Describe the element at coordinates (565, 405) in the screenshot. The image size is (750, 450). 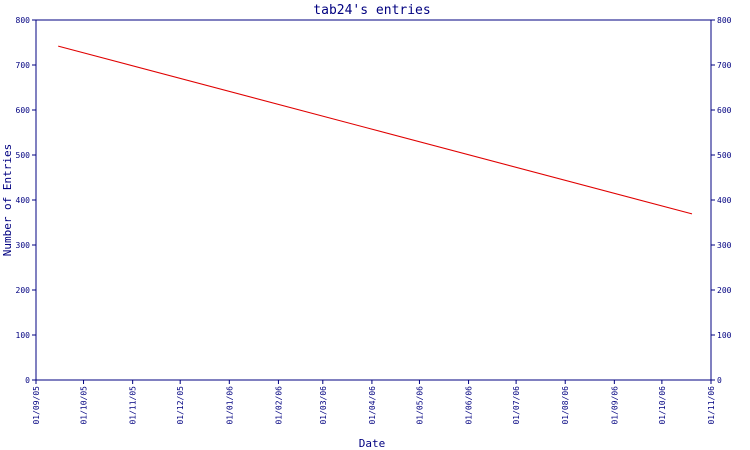
I see `x-tick-label: 01/08/06` at that location.